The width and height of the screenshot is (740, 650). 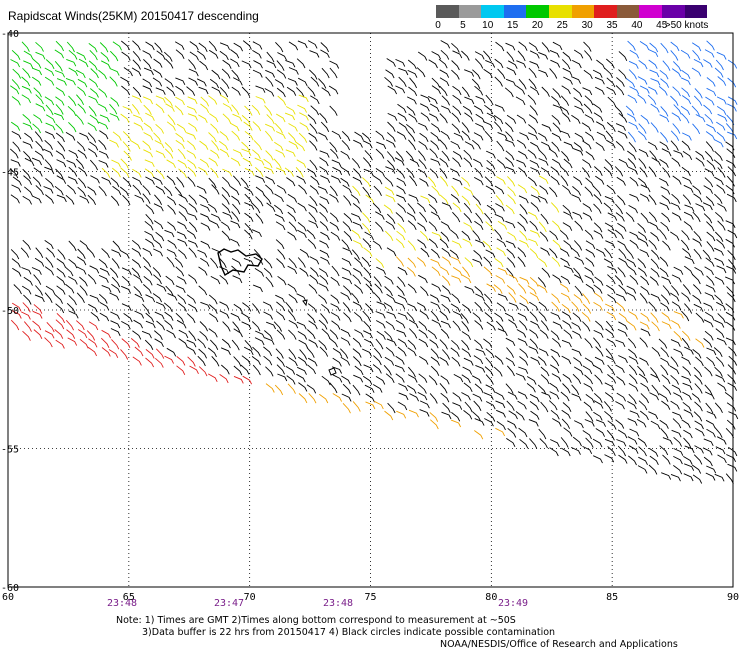 What do you see at coordinates (370, 597) in the screenshot?
I see `longitude-labels: 60 65 70 75 80 85 90` at bounding box center [370, 597].